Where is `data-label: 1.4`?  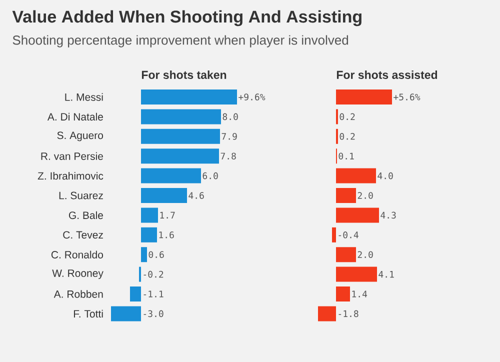 data-label: 1.4 is located at coordinates (360, 294).